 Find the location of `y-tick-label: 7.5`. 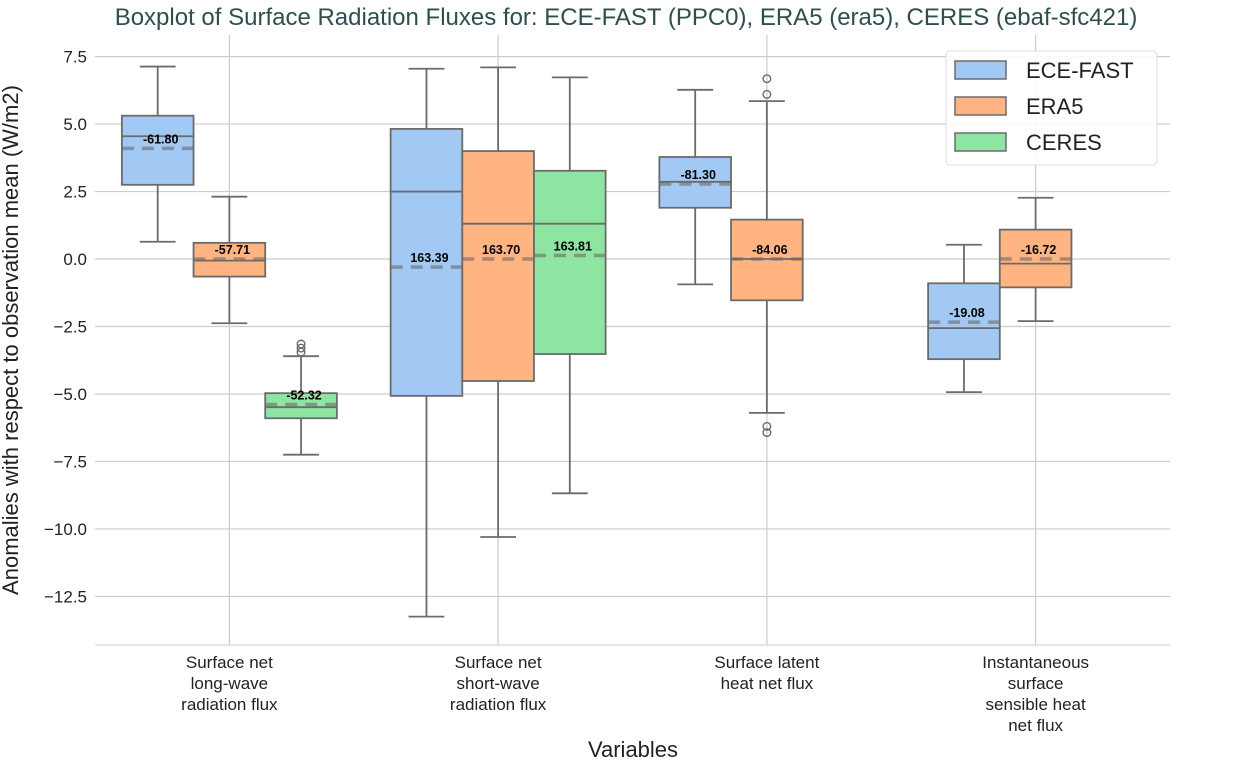

y-tick-label: 7.5 is located at coordinates (75, 57).